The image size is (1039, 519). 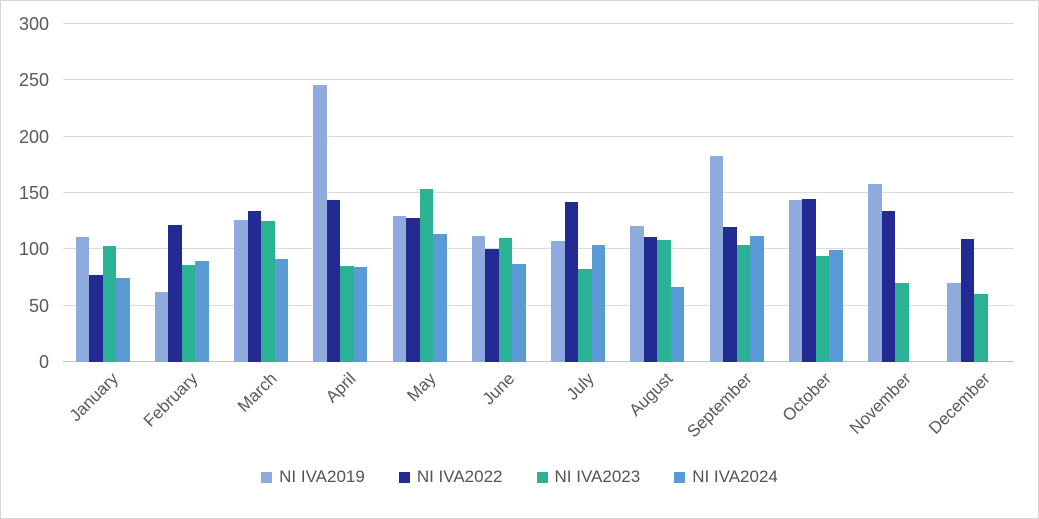 What do you see at coordinates (597, 476) in the screenshot?
I see `legend-label: NI IVA2023` at bounding box center [597, 476].